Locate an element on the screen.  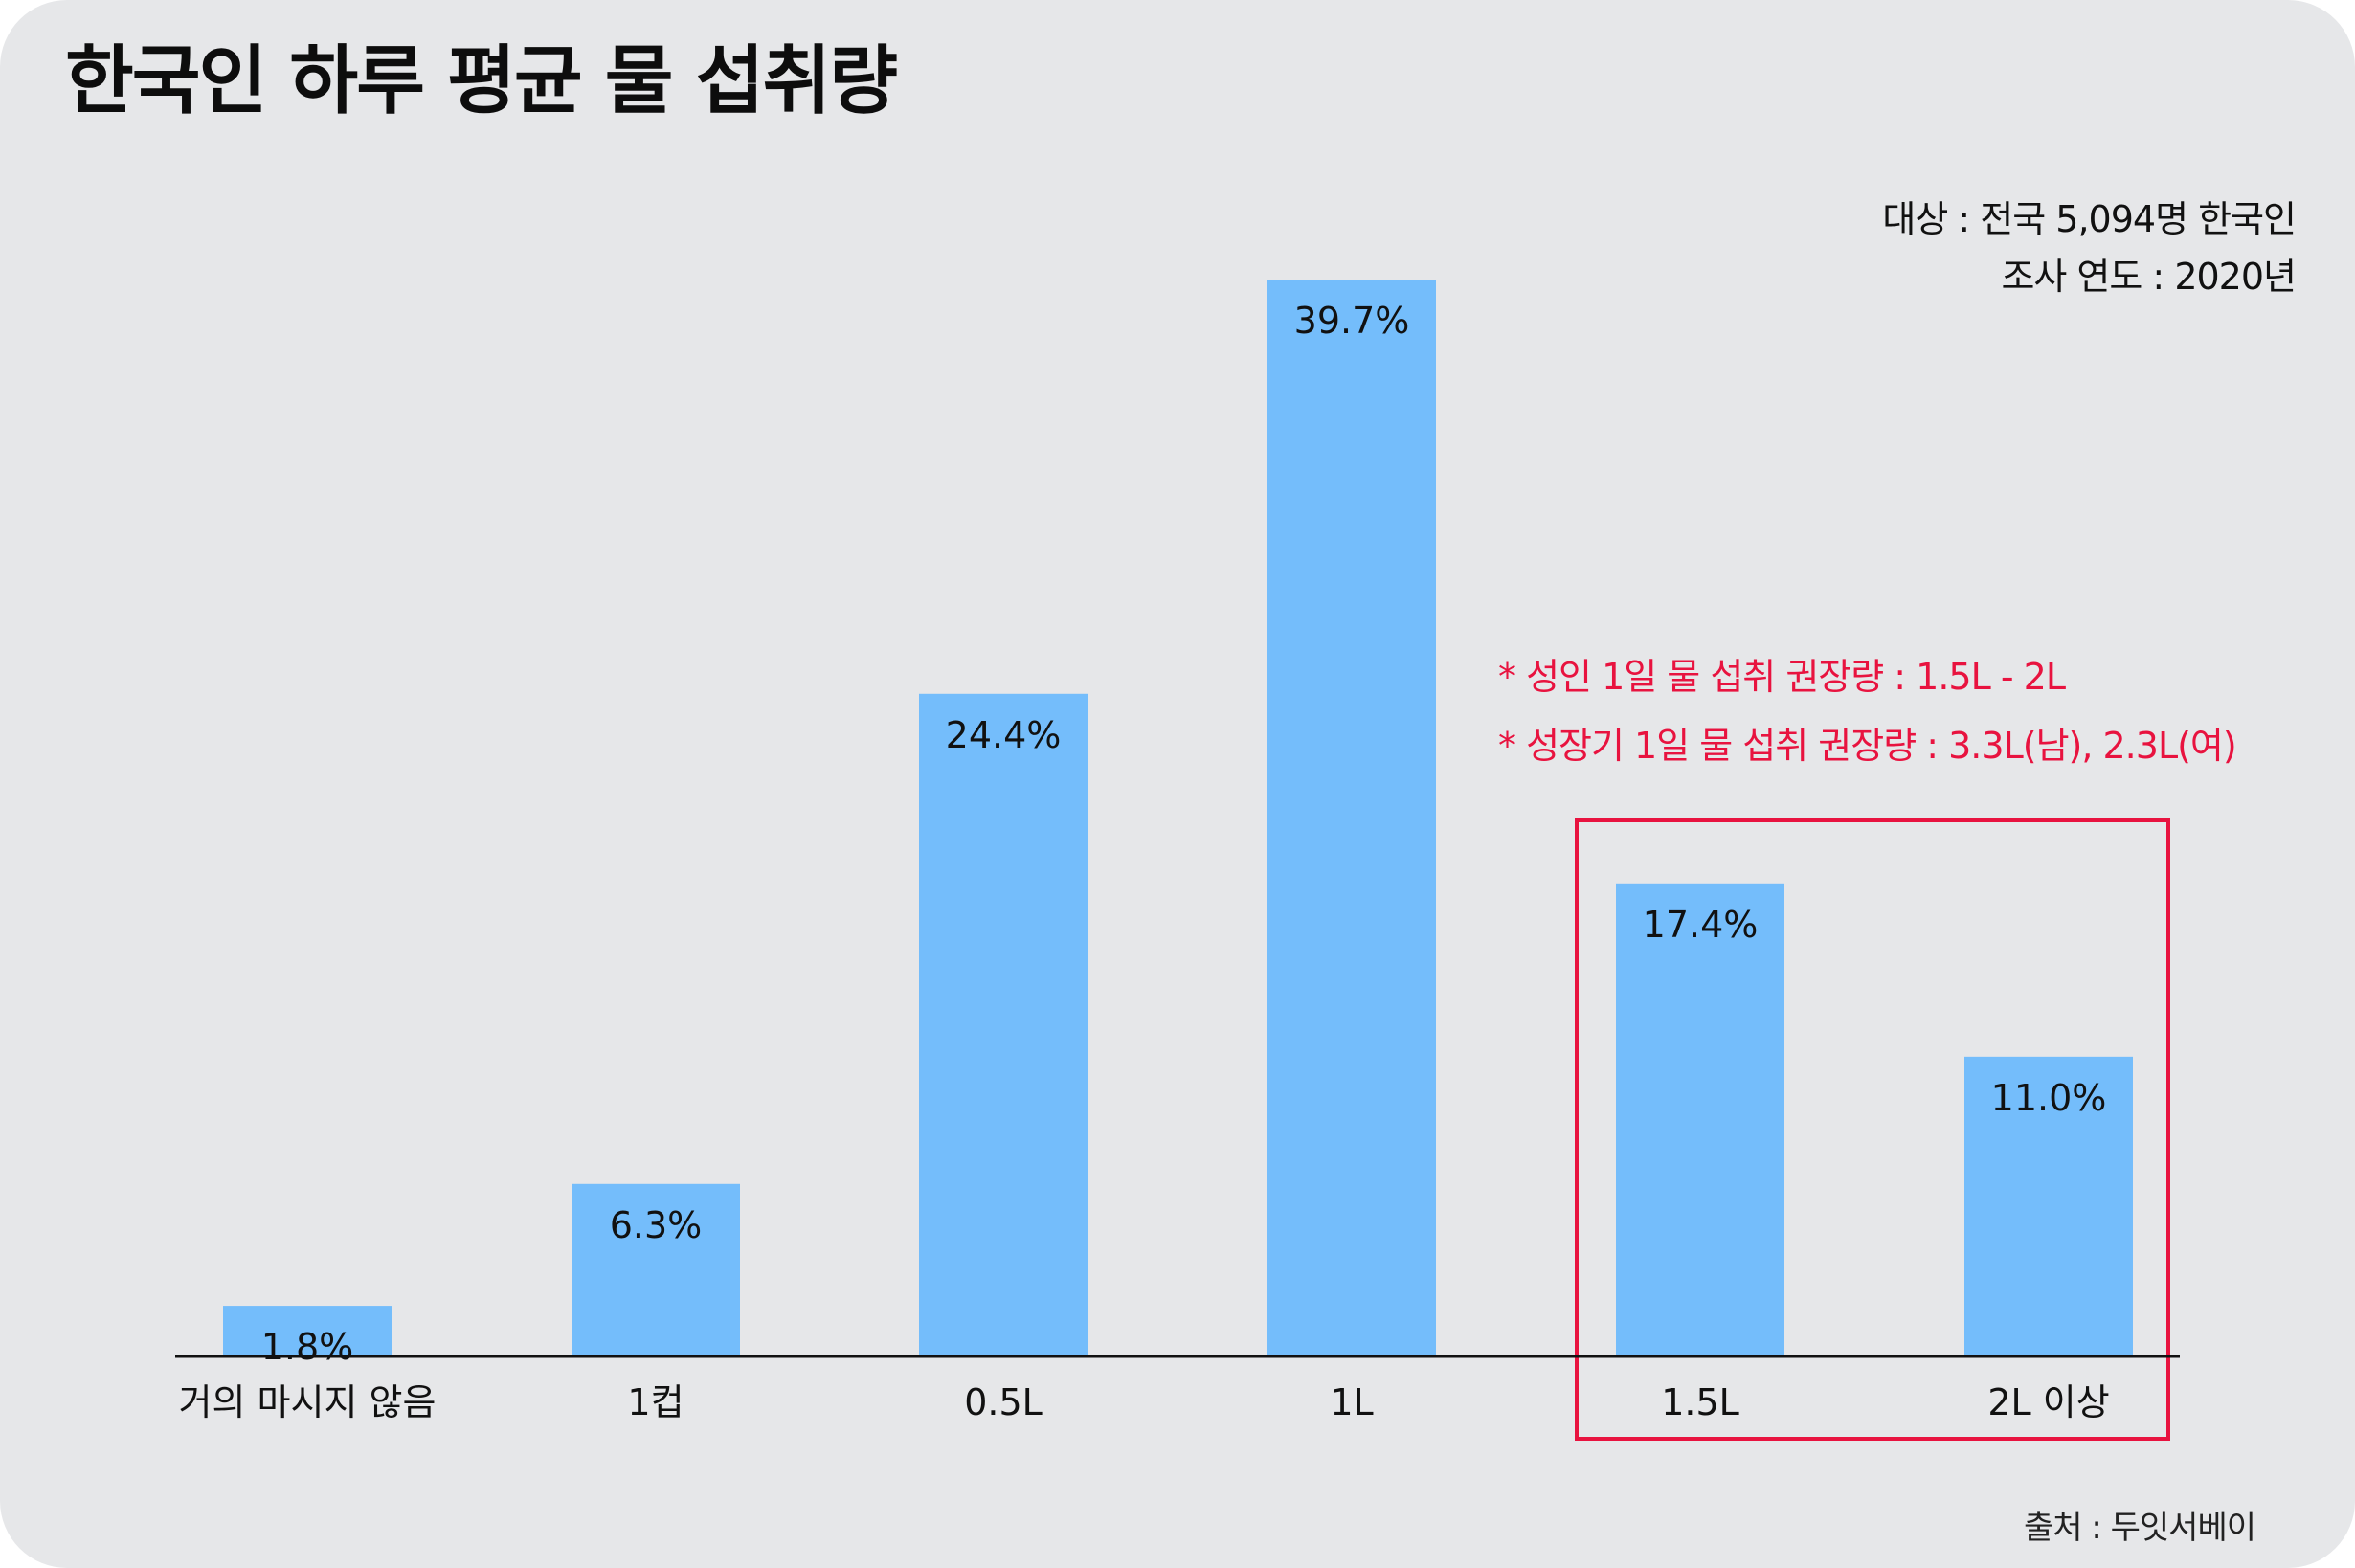
survey-year: 조사 연도 : 2020년 is located at coordinates (2149, 277).